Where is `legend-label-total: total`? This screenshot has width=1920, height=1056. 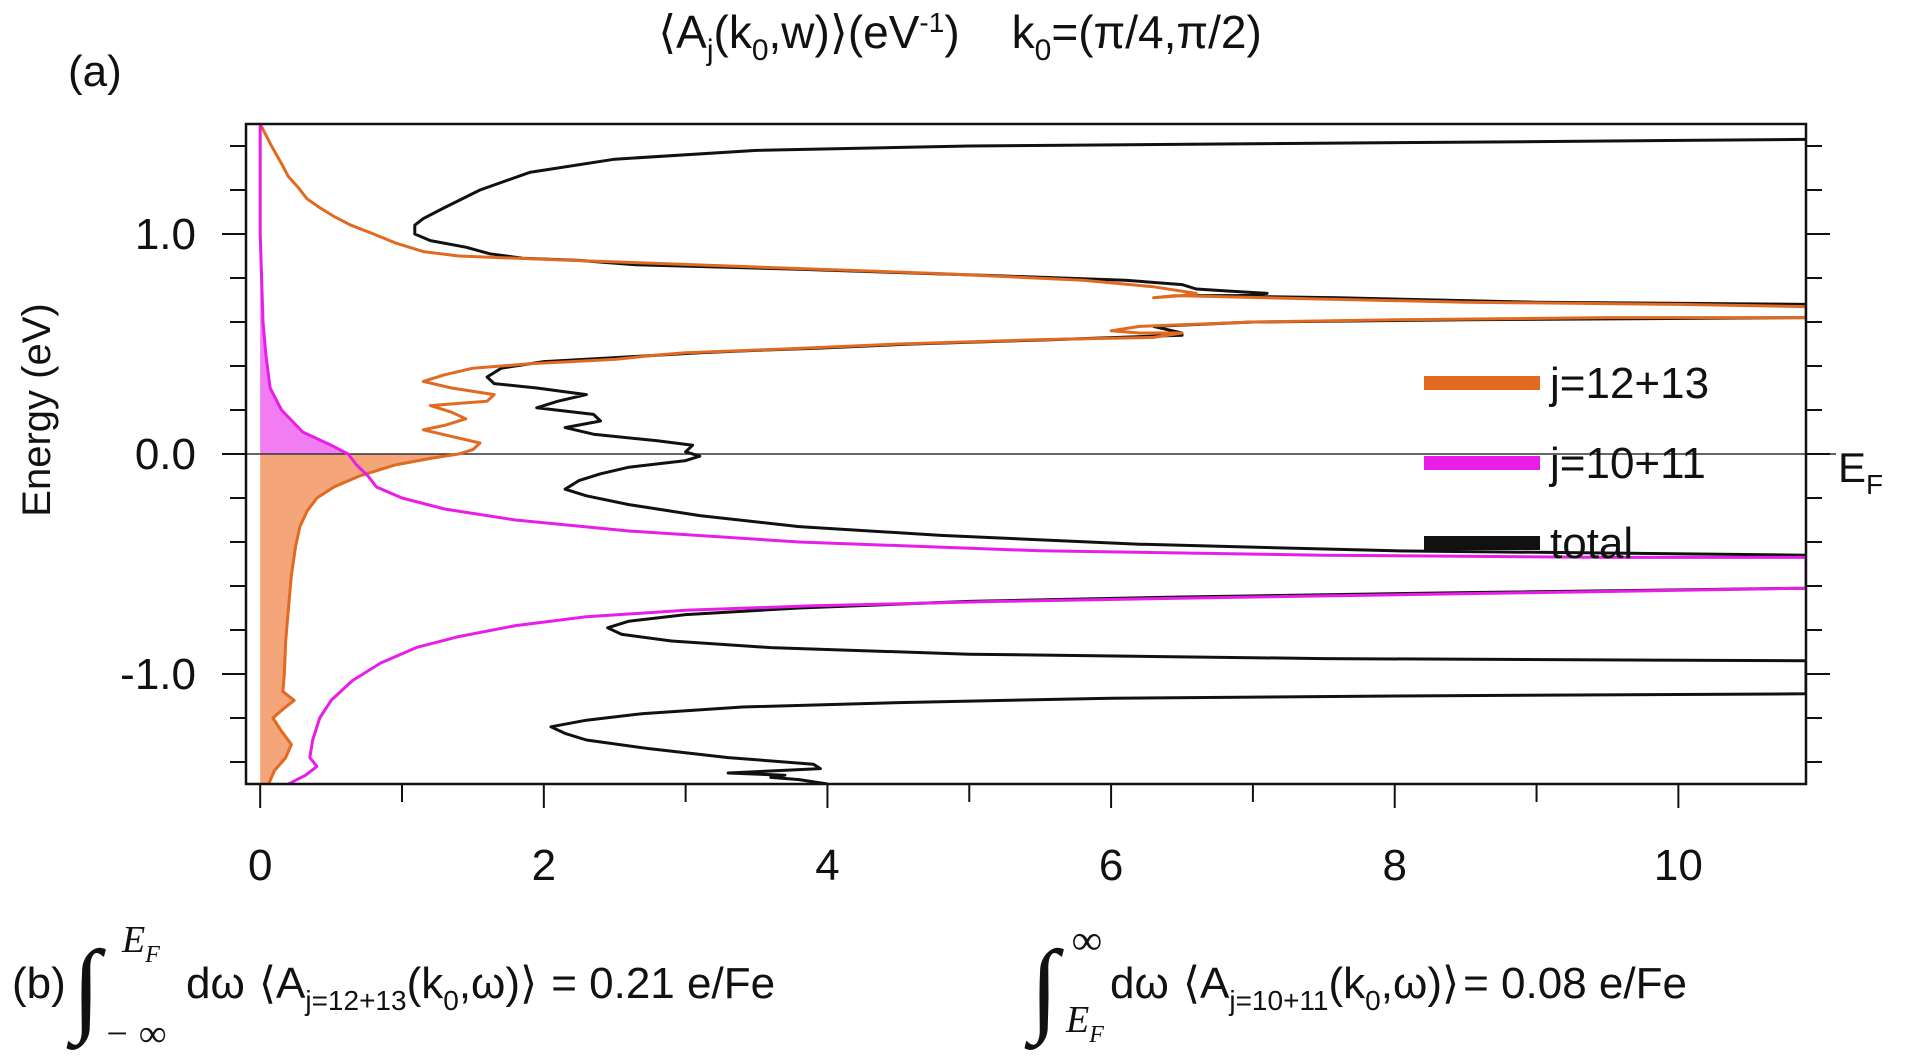 legend-label-total: total is located at coordinates (1591, 543).